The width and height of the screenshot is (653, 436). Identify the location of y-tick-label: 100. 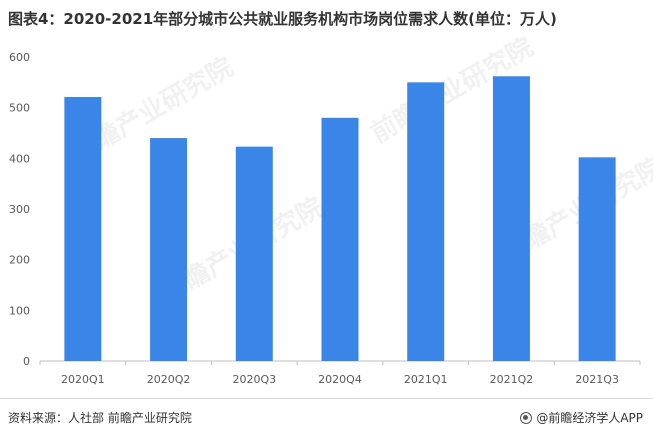
(19, 310).